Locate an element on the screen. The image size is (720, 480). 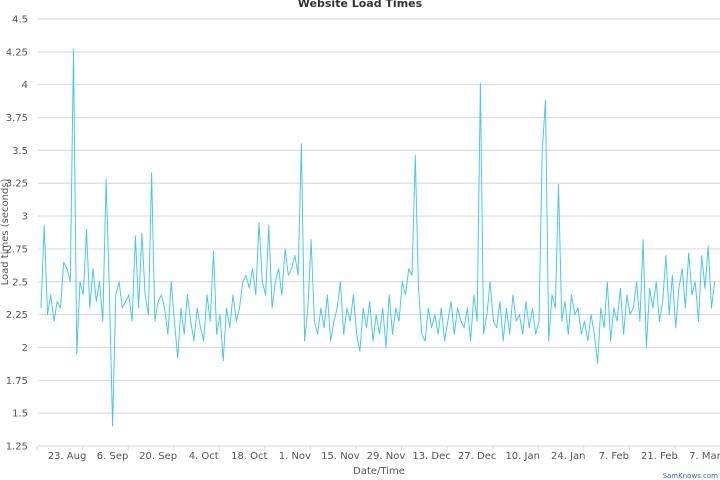
y-tick-label: 3.25 is located at coordinates (17, 184).